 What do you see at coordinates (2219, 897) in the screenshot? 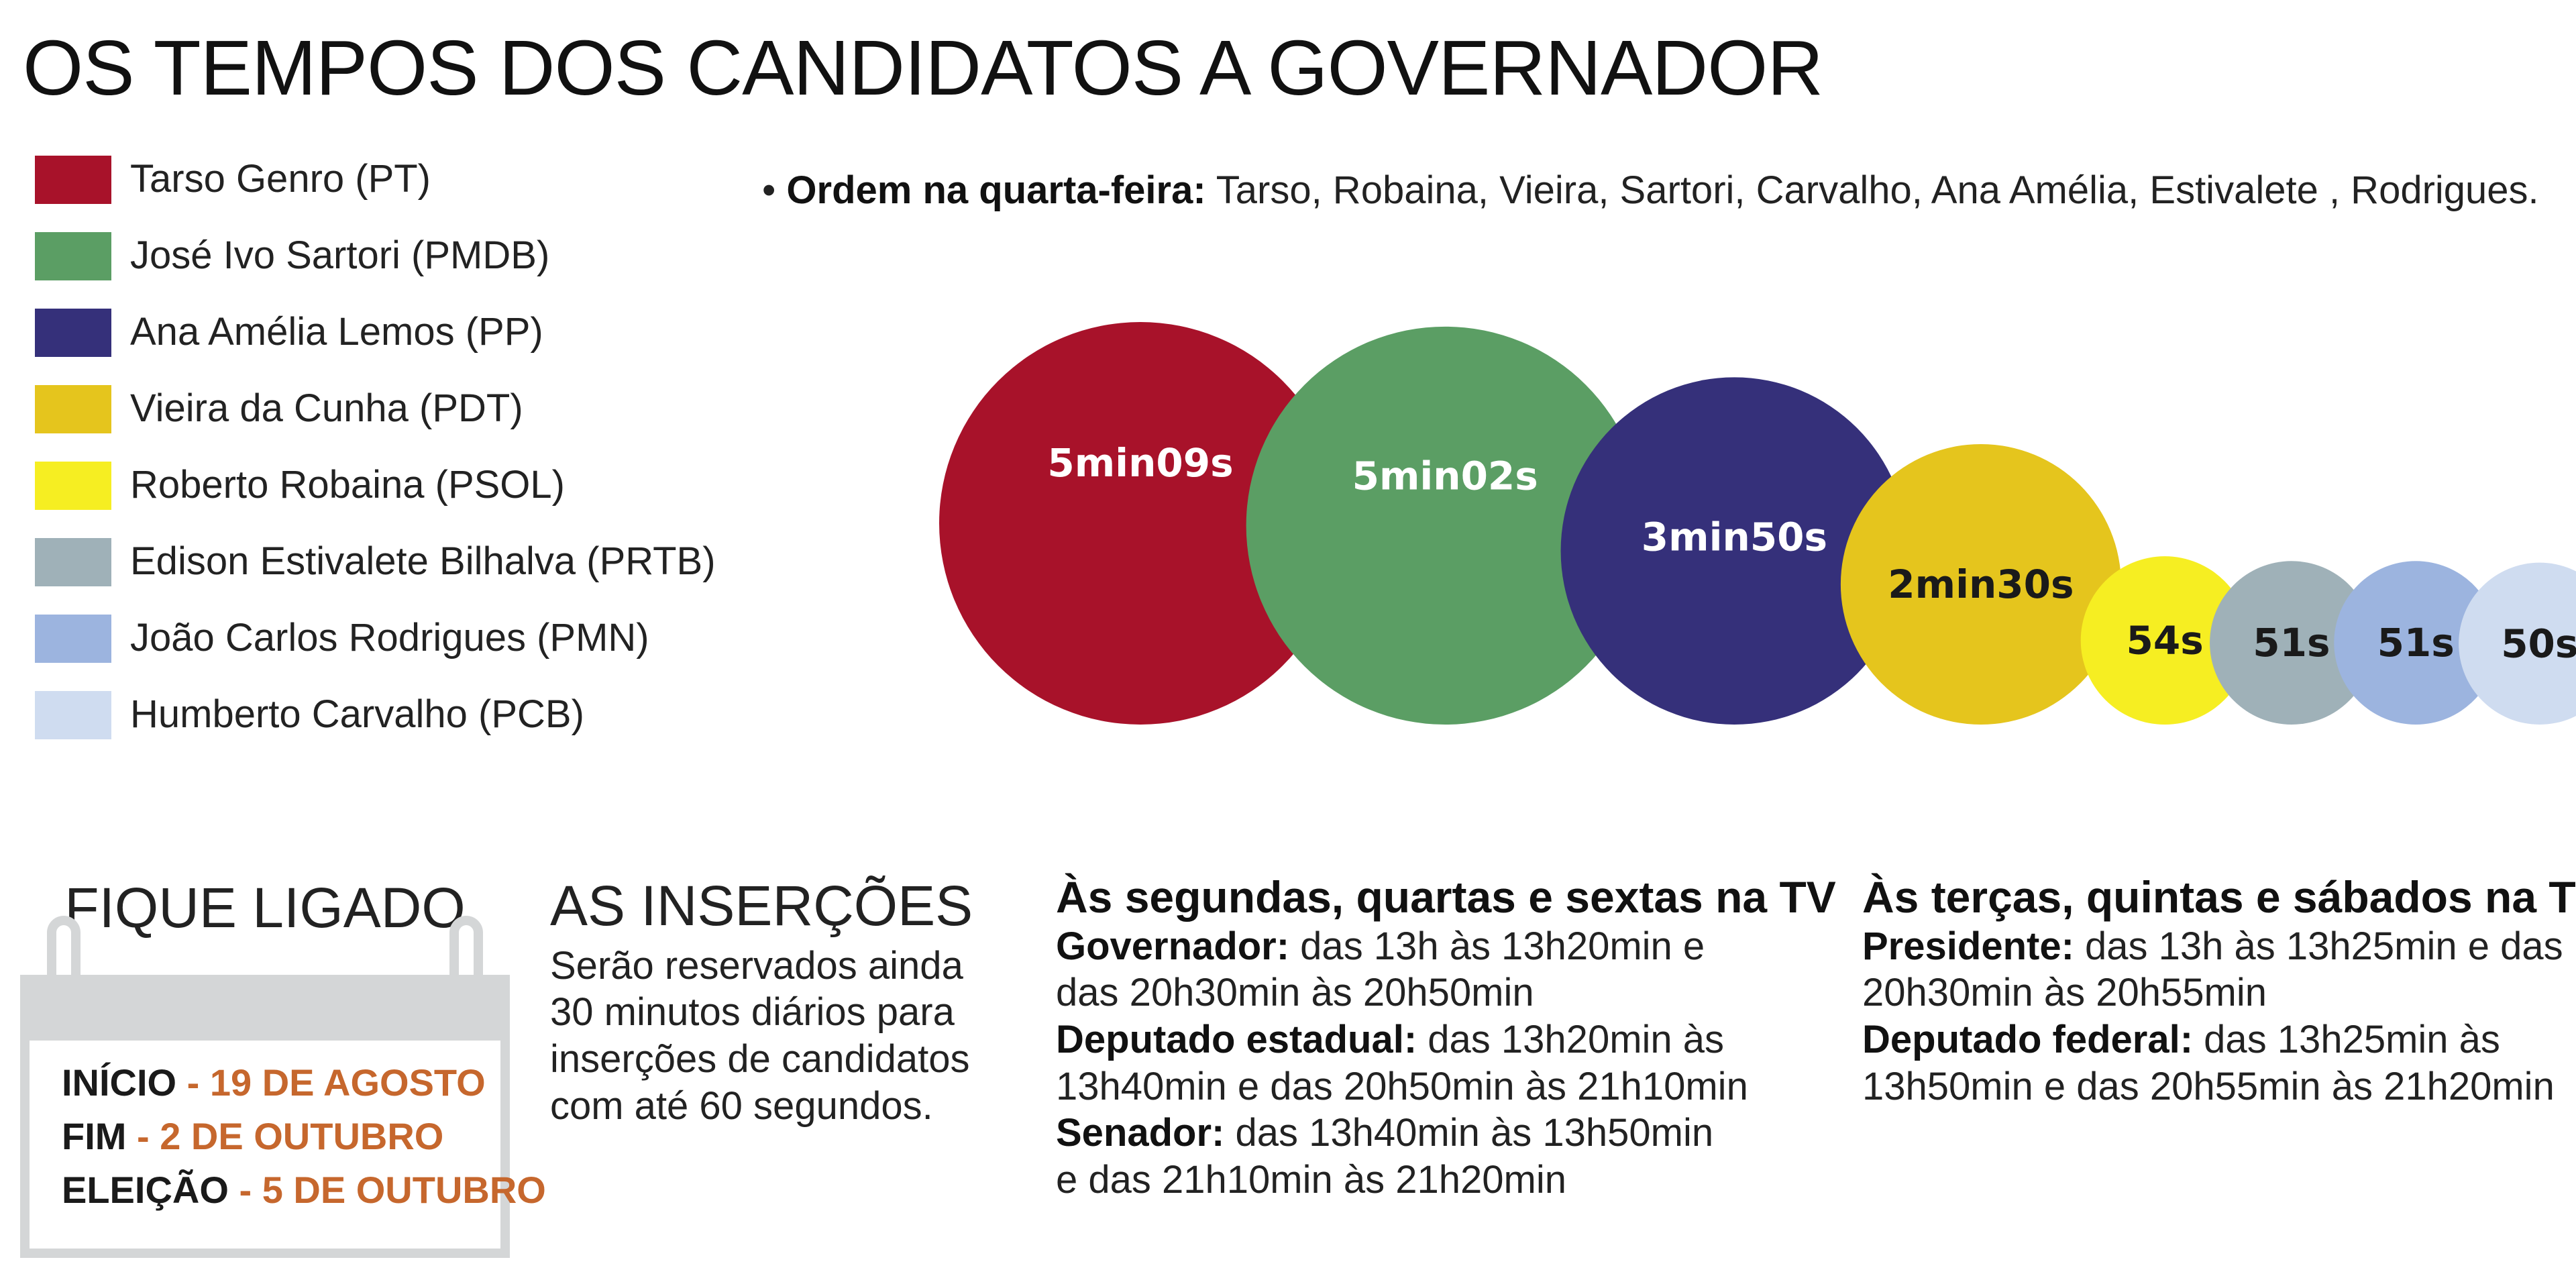
I see `schedule-title: Às terças, quintas e sábados na TV` at bounding box center [2219, 897].